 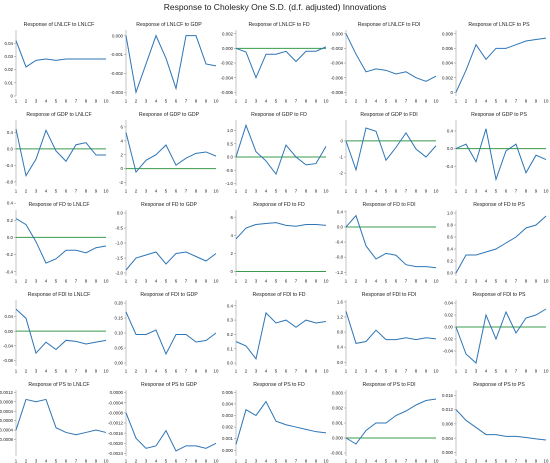 What do you see at coordinates (228, 438) in the screenshot?
I see `y-tick-label: 0.001` at bounding box center [228, 438].